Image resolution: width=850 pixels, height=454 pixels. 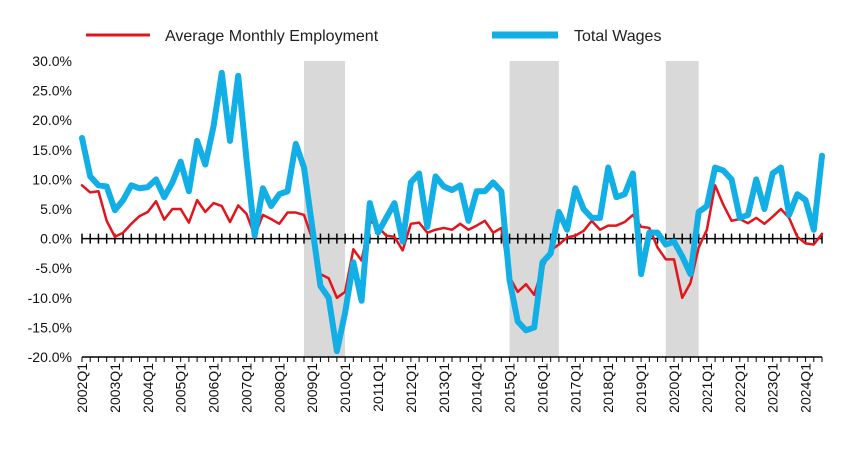 What do you see at coordinates (181, 388) in the screenshot?
I see `x-tick-label: 2005Q1` at bounding box center [181, 388].